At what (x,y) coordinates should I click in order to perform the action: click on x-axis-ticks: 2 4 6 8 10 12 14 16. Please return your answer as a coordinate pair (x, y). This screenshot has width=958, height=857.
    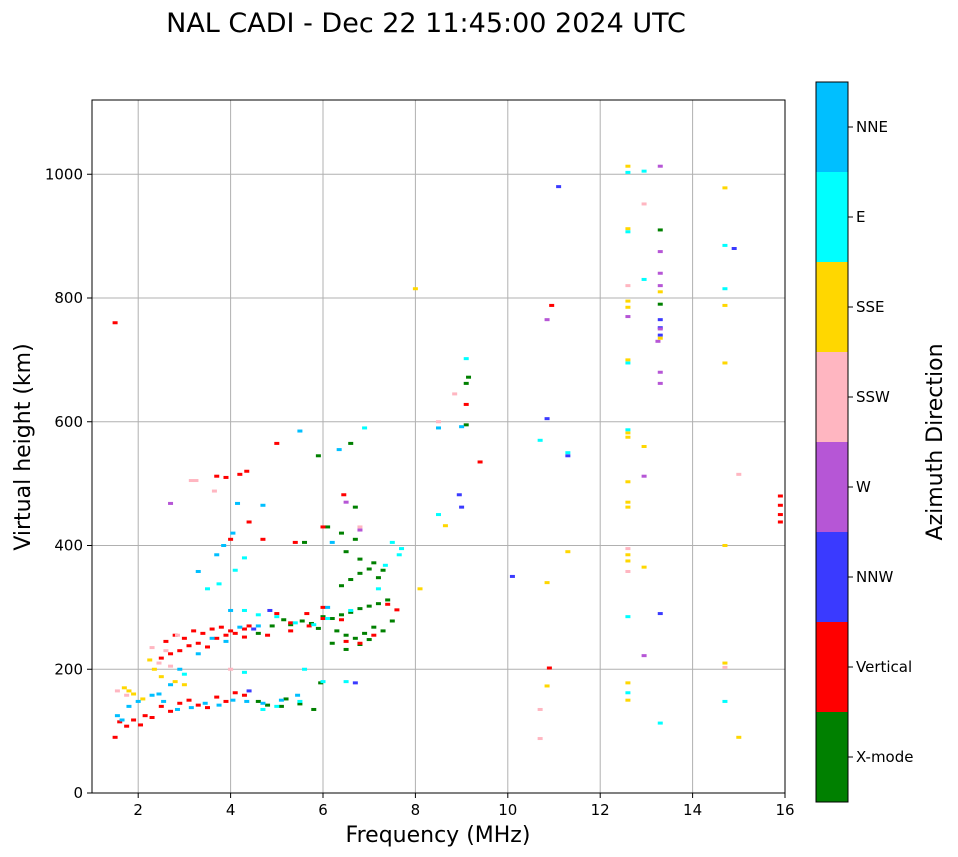
    Looking at the image, I should click on (464, 806).